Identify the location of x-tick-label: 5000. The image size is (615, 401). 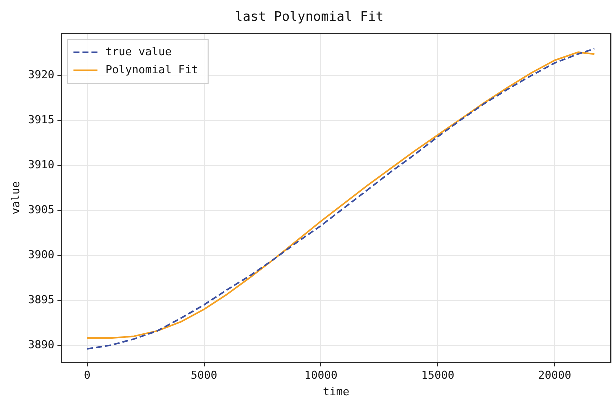
(204, 375).